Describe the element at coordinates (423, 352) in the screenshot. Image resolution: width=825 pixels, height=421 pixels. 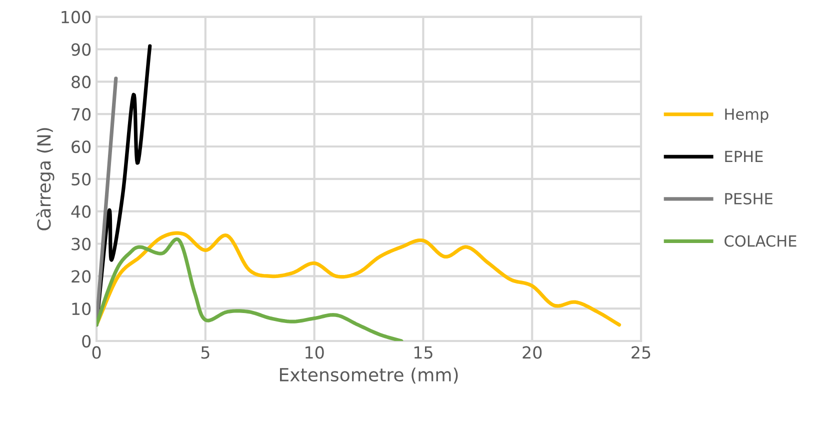
I see `x-tick-label: 15` at that location.